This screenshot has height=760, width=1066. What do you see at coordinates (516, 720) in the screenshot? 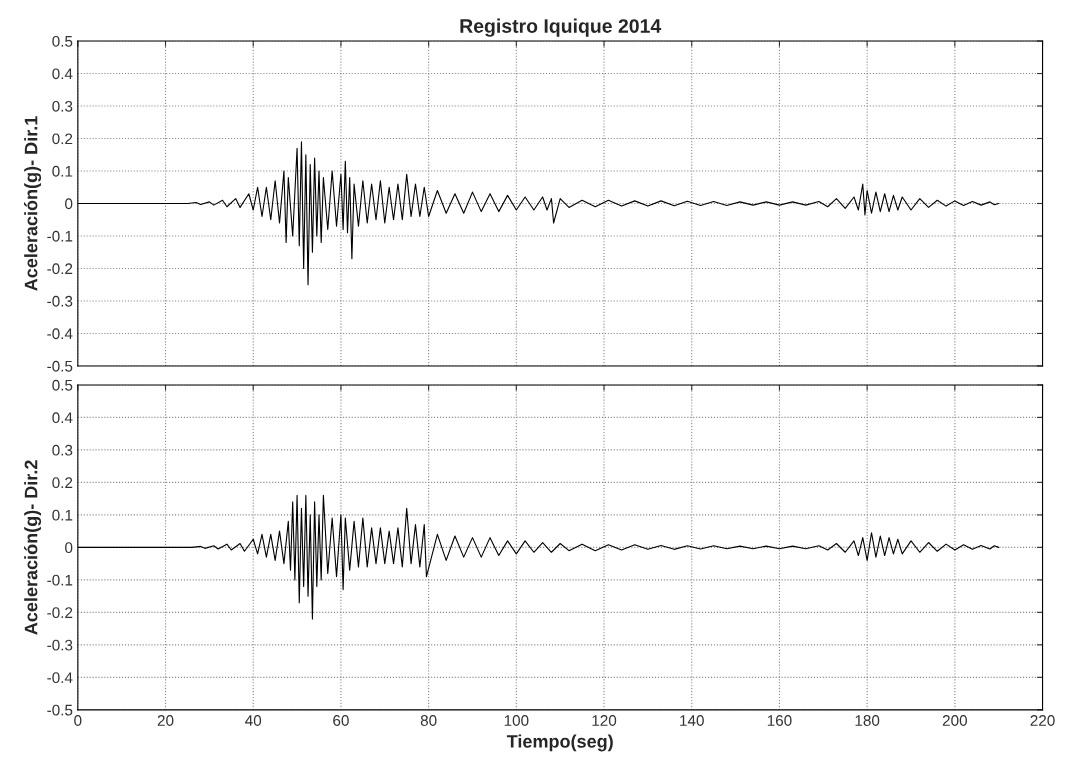
I see `x-tick-label: 100` at bounding box center [516, 720].